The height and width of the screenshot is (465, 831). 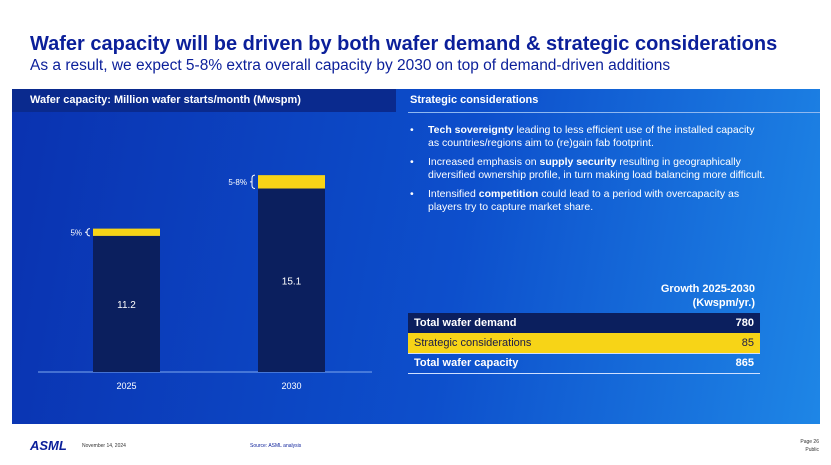 What do you see at coordinates (657, 296) in the screenshot?
I see `table-header: Growth 2025-2030 (Kwspm/yr.)` at bounding box center [657, 296].